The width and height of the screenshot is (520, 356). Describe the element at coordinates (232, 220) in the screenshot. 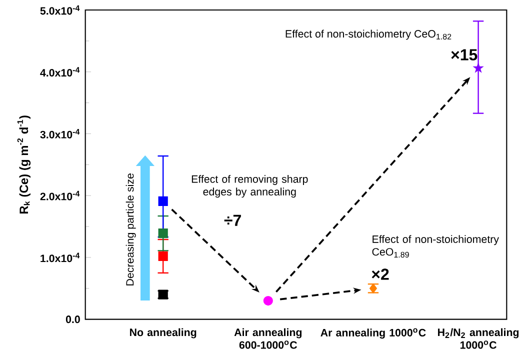

I see `annotation: ÷7` at that location.